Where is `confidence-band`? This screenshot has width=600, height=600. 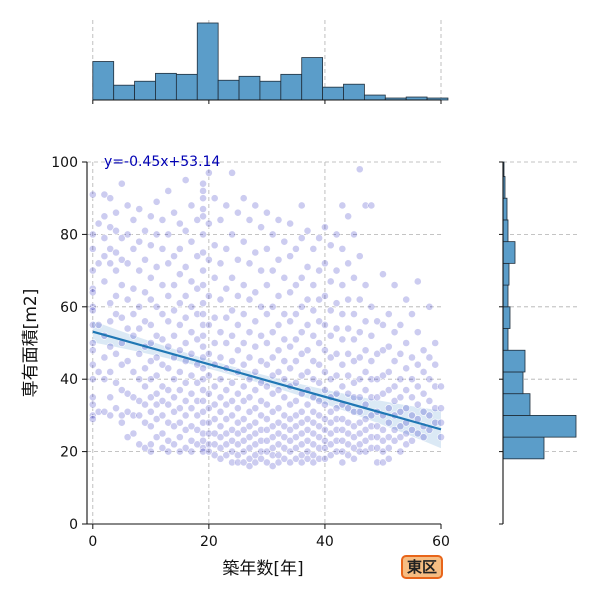
confidence-band is located at coordinates (266, 384).